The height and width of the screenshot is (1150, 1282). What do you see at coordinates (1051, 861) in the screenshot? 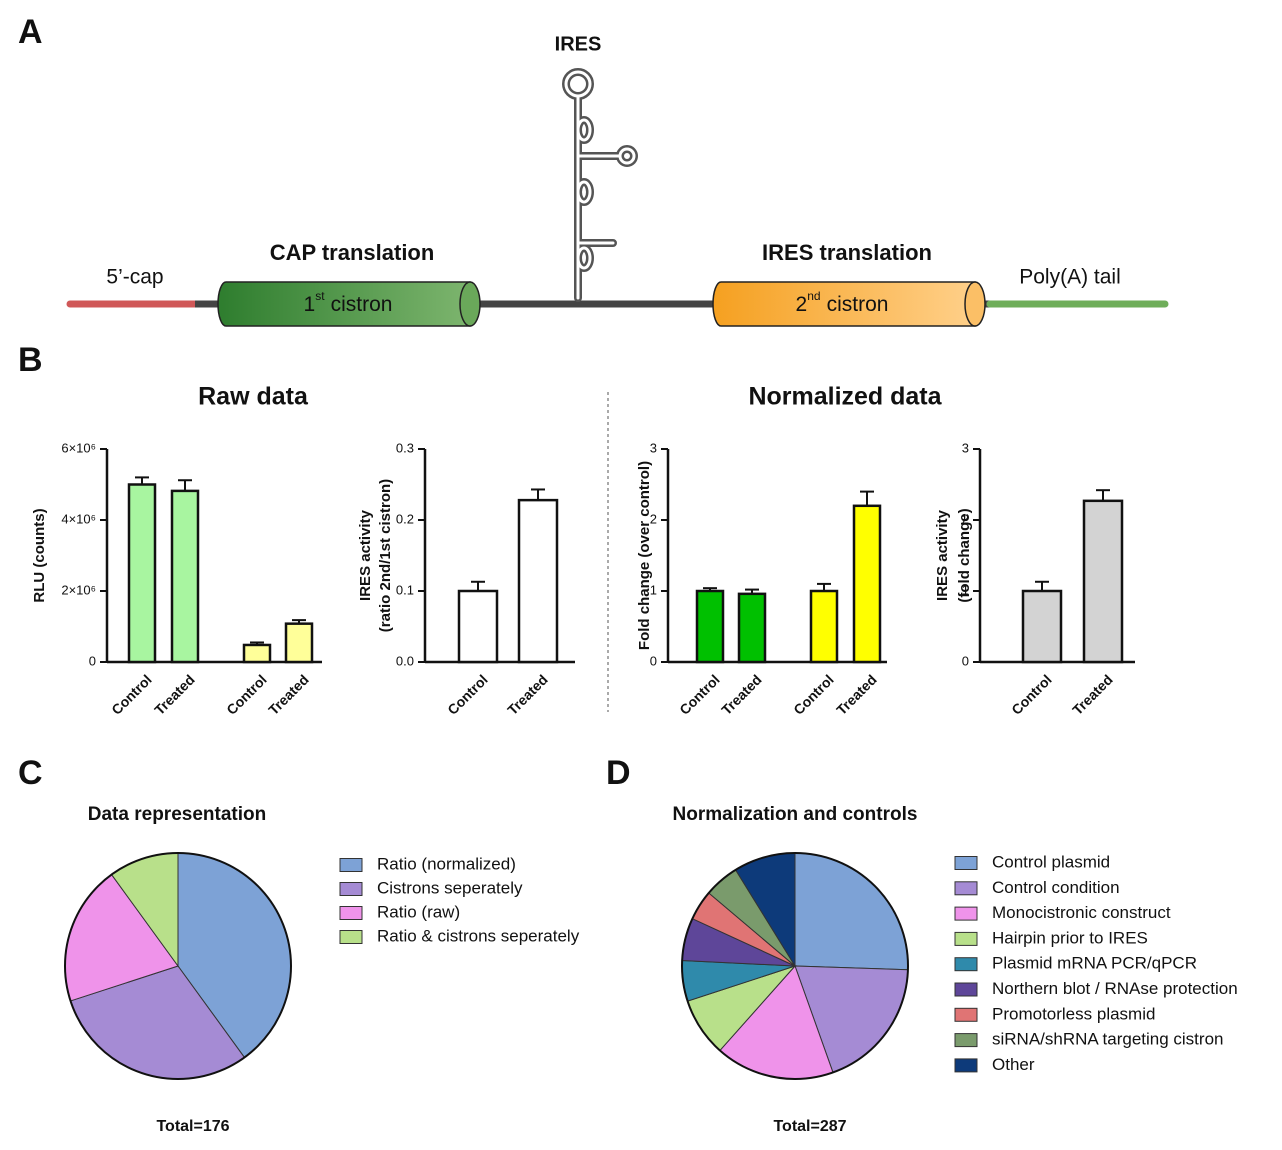
I see `legend-label: Control plasmid` at bounding box center [1051, 861].